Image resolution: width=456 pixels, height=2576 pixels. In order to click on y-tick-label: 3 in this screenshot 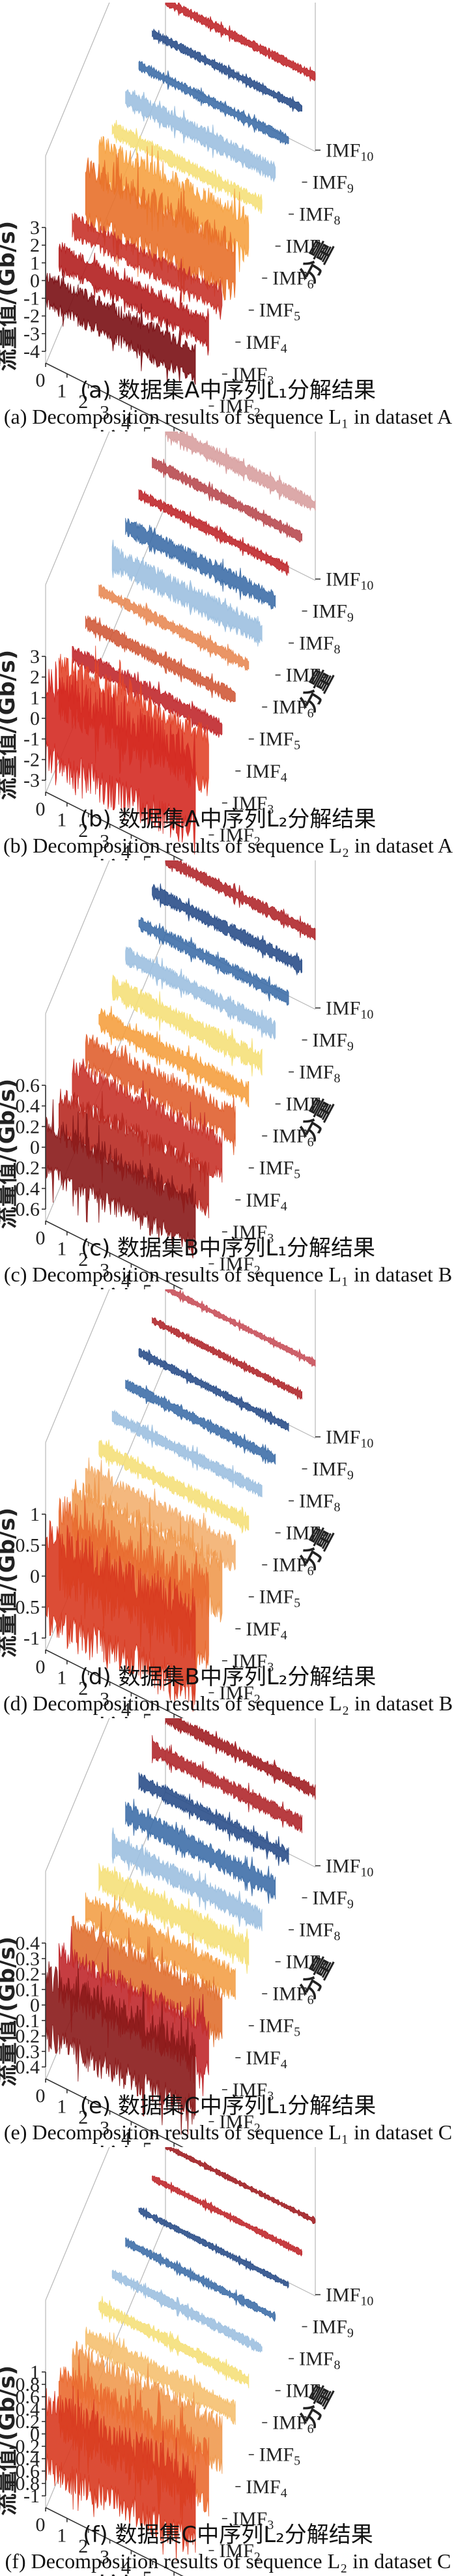, I will do `click(35, 228)`.